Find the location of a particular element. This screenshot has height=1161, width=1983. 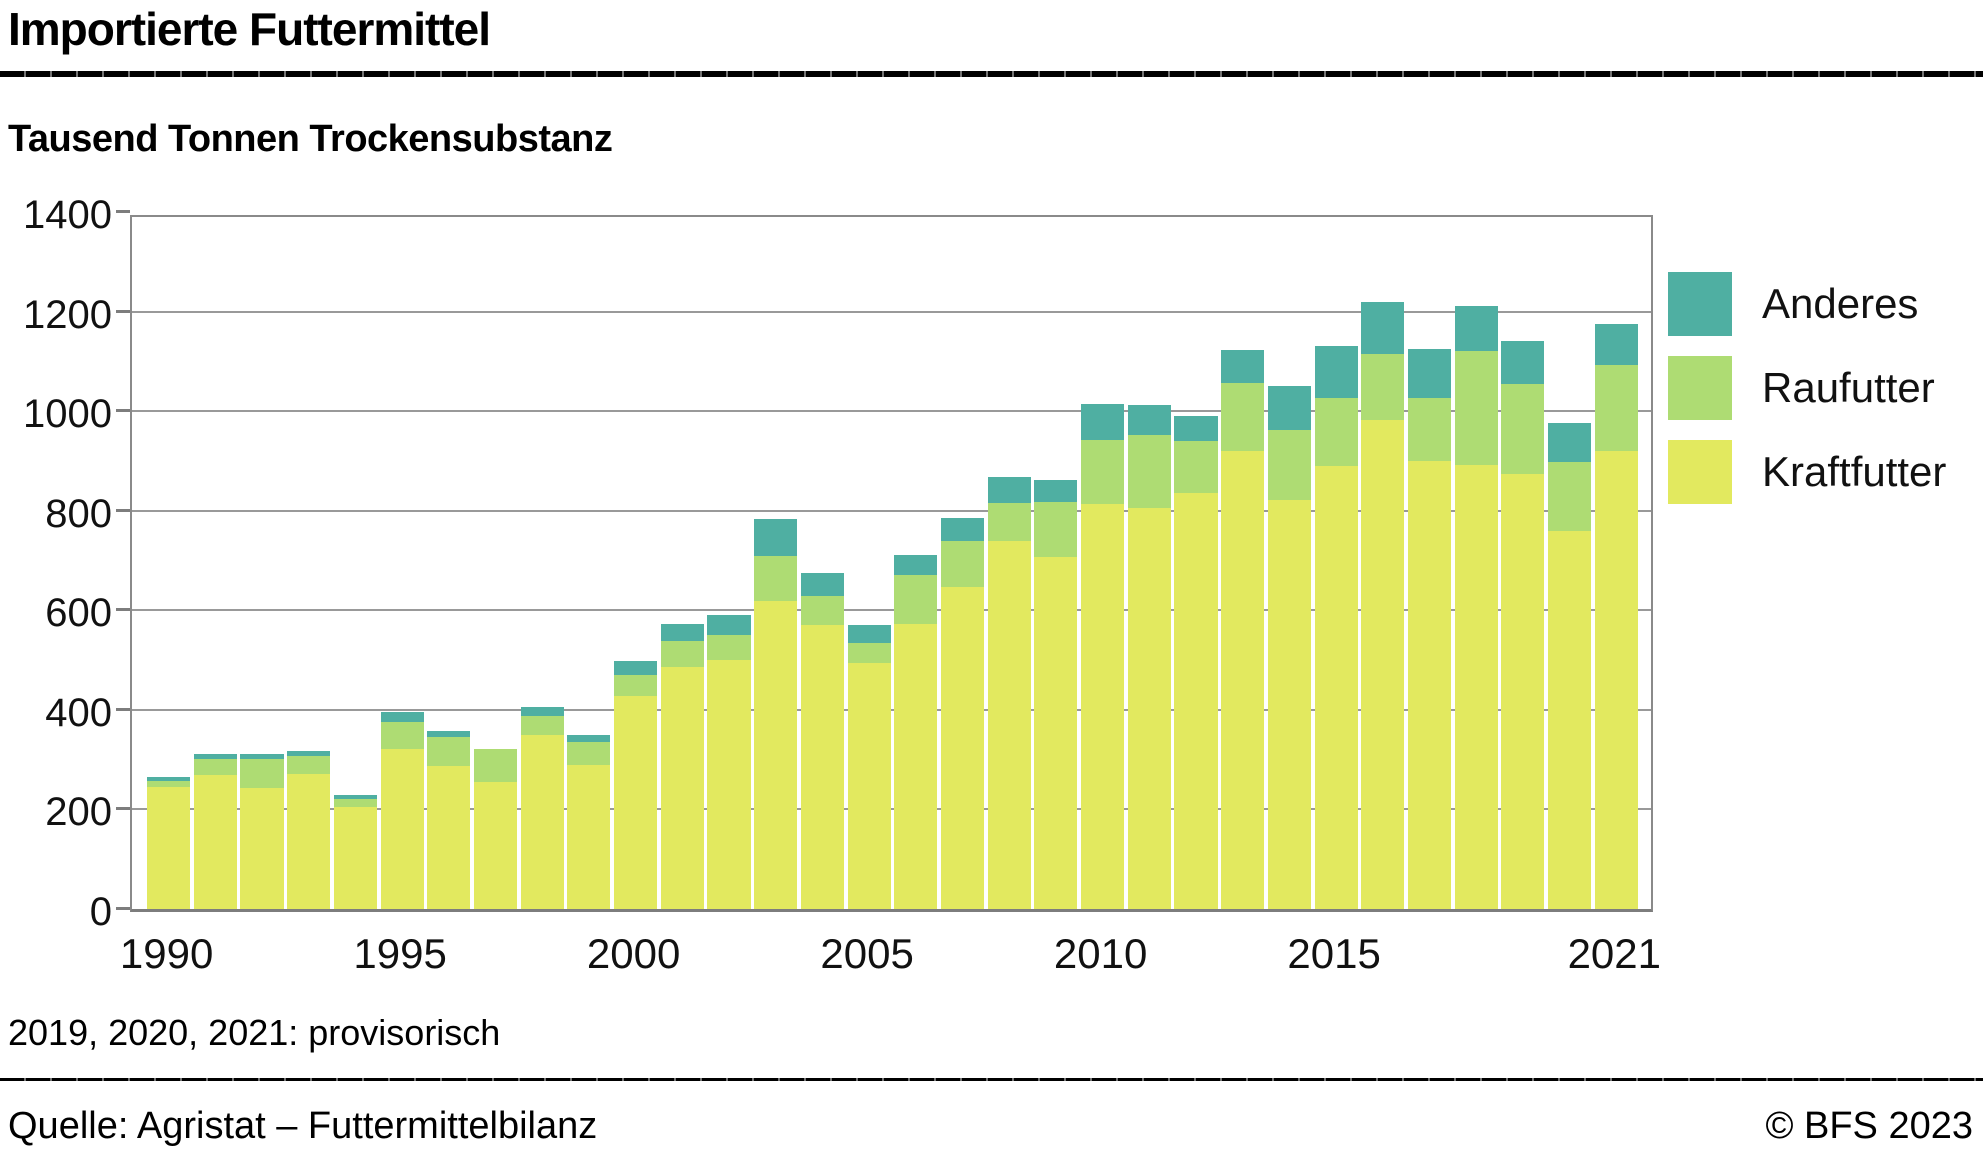

legend-item-kraftfutter: Kraftfutter is located at coordinates (1807, 472).